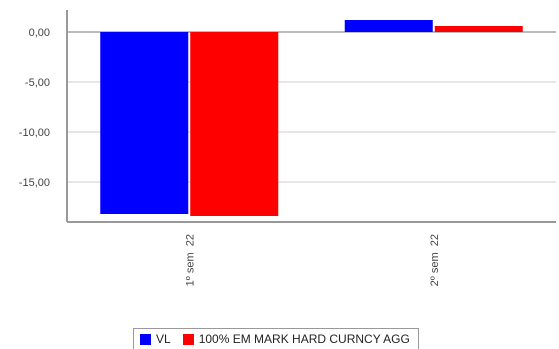  What do you see at coordinates (34, 183) in the screenshot?
I see `y-tick-label: -15,00` at bounding box center [34, 183].